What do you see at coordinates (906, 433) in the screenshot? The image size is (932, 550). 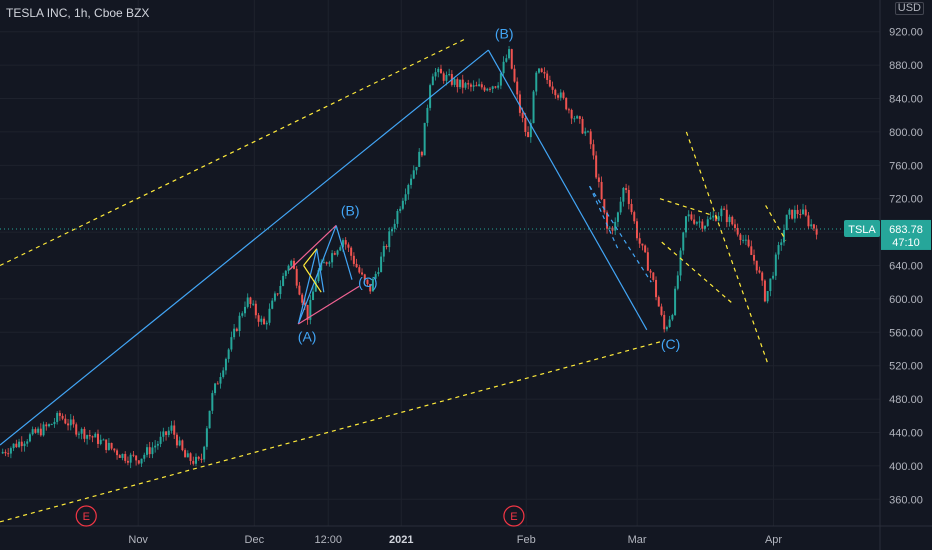 I see `y-tick-label: 440.00` at bounding box center [906, 433].